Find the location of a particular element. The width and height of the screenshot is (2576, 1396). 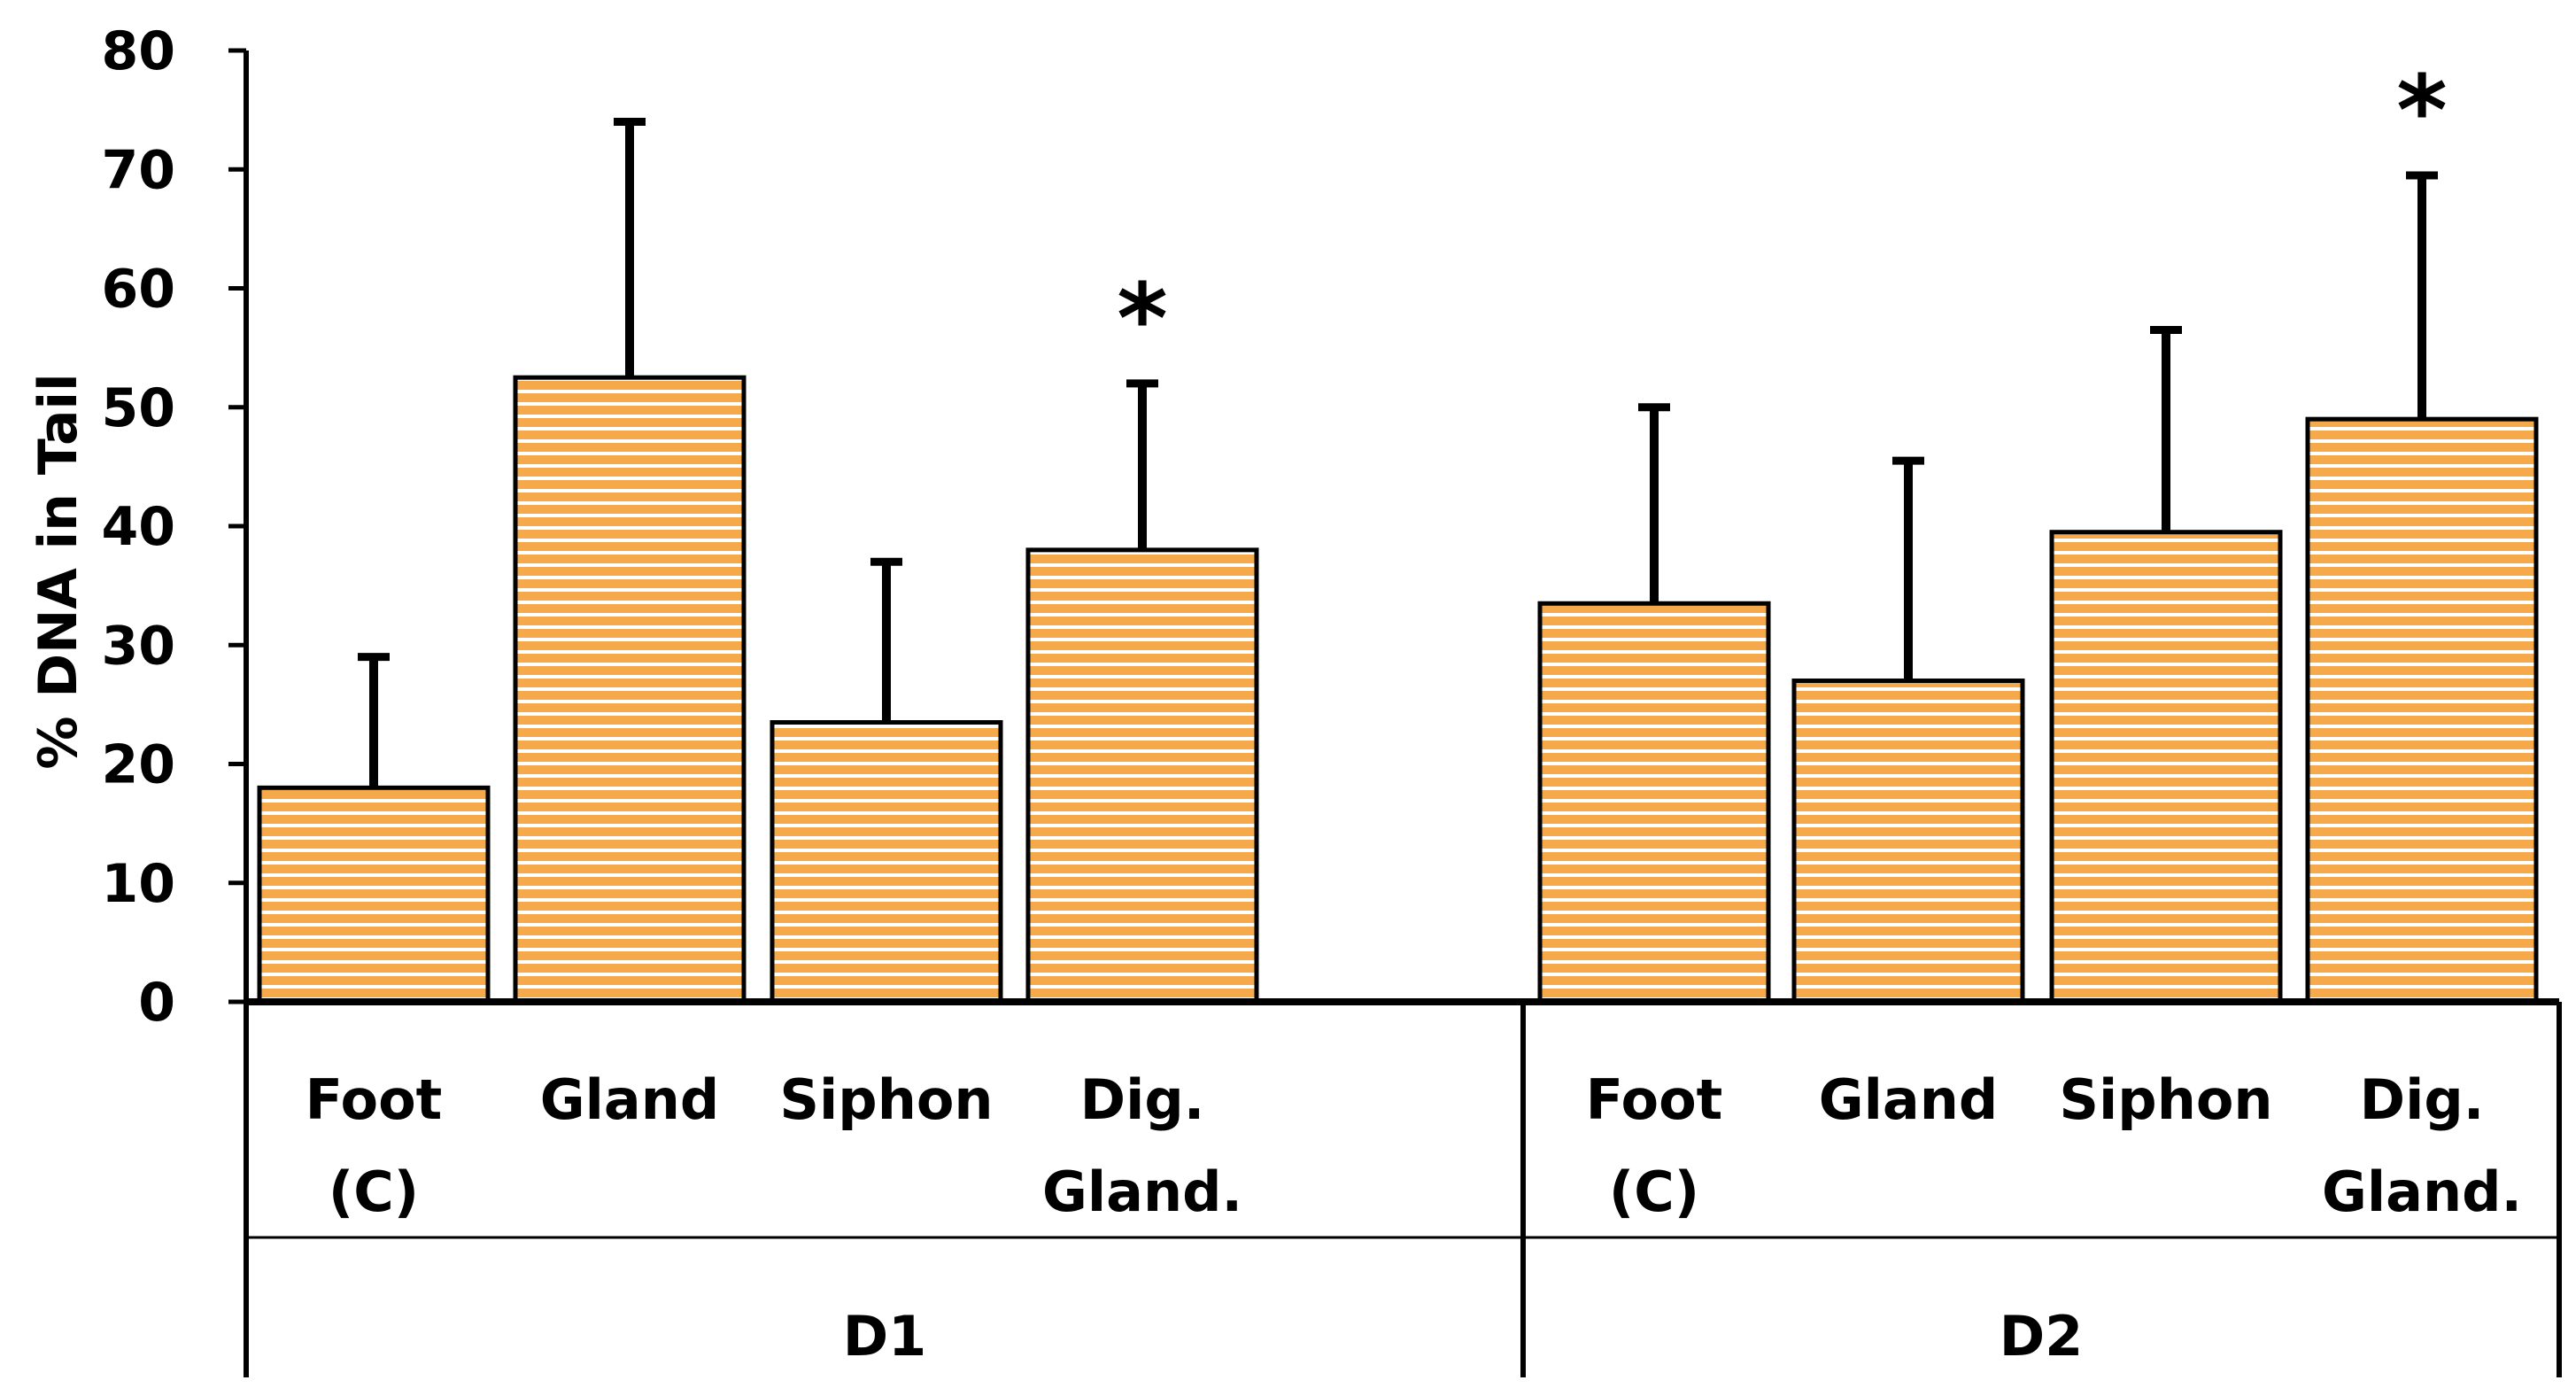

y-tick-label: 70 is located at coordinates (139, 170).